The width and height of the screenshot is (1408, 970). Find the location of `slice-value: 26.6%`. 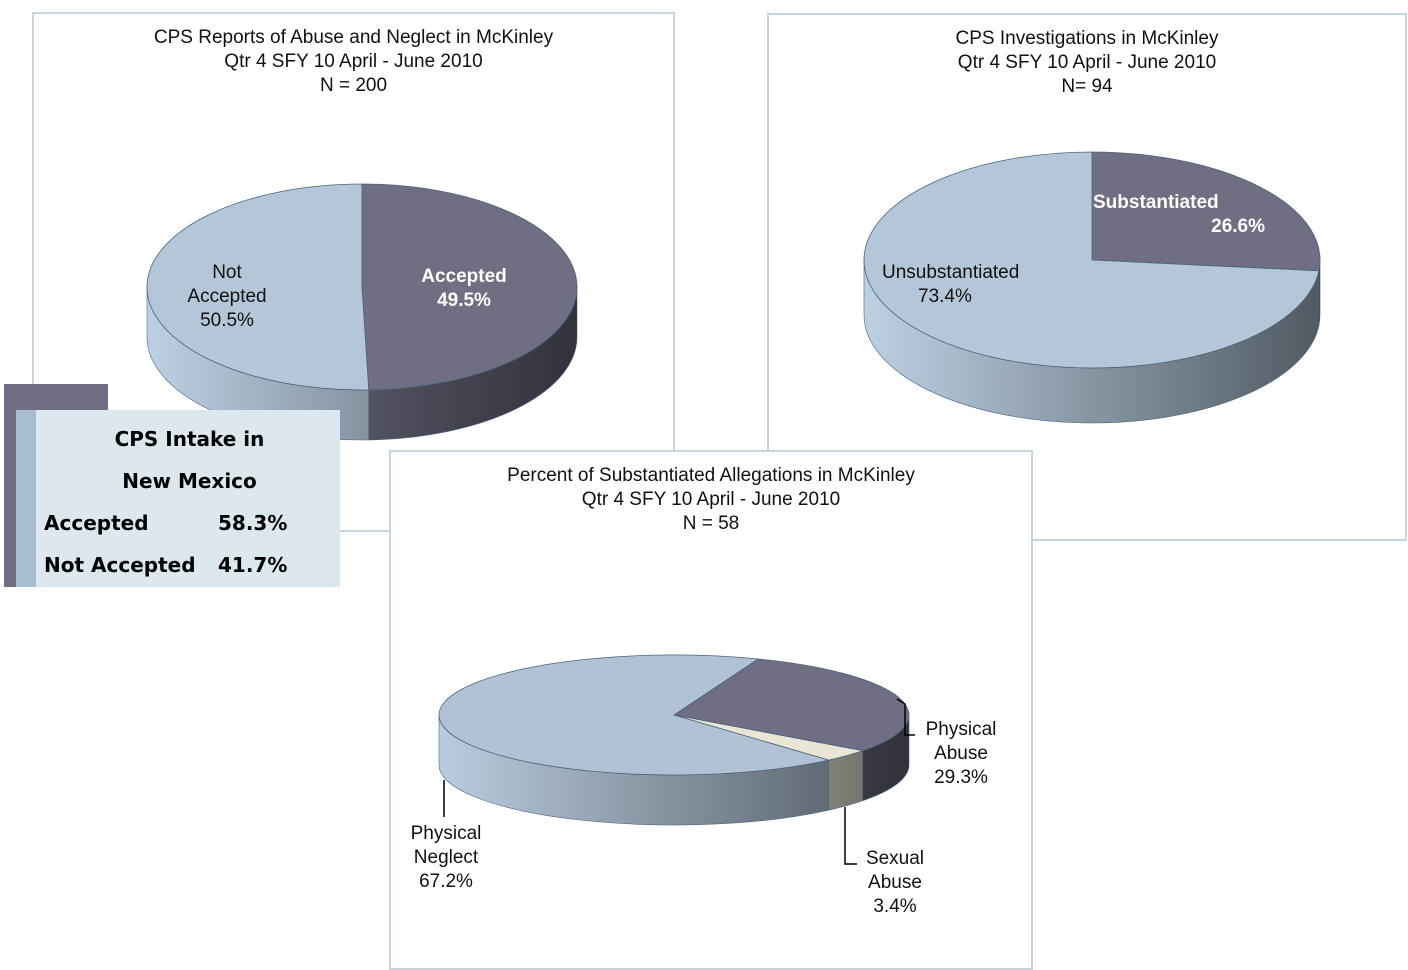

slice-value: 26.6% is located at coordinates (1238, 226).